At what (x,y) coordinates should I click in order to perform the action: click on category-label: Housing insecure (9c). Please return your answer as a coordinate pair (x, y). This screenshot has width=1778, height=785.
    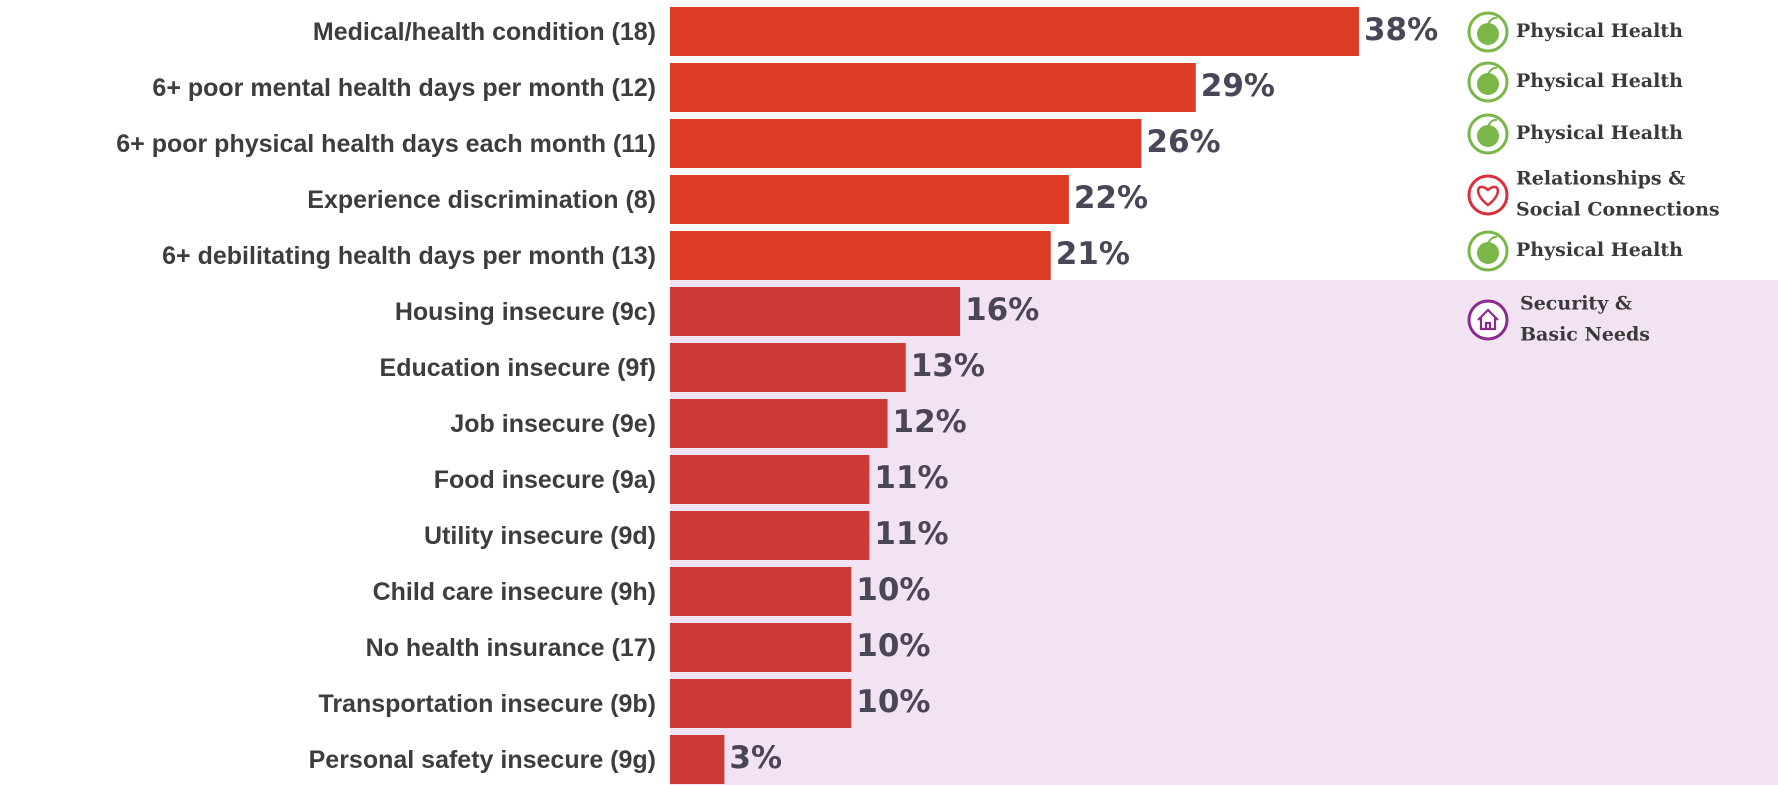
    Looking at the image, I should click on (525, 312).